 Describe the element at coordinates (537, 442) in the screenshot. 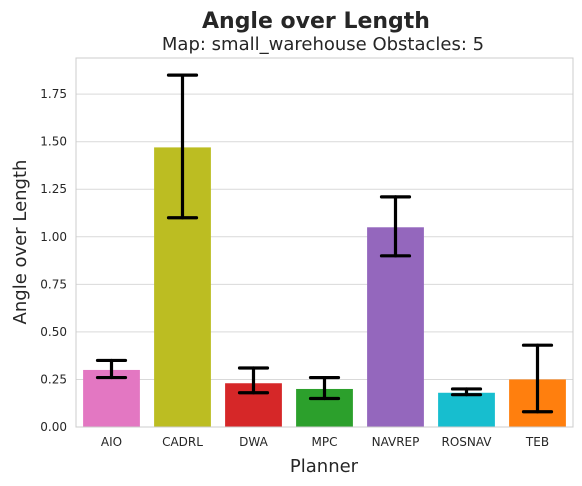

I see `x-tick-label: TEB` at that location.